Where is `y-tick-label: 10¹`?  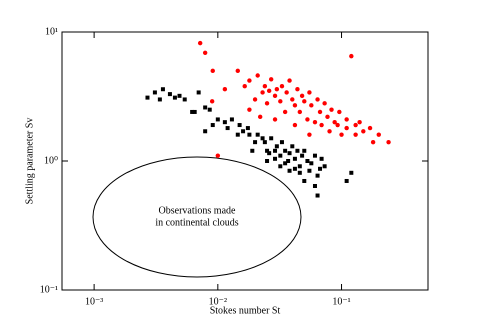 y-tick-label: 10¹ is located at coordinates (51, 31).